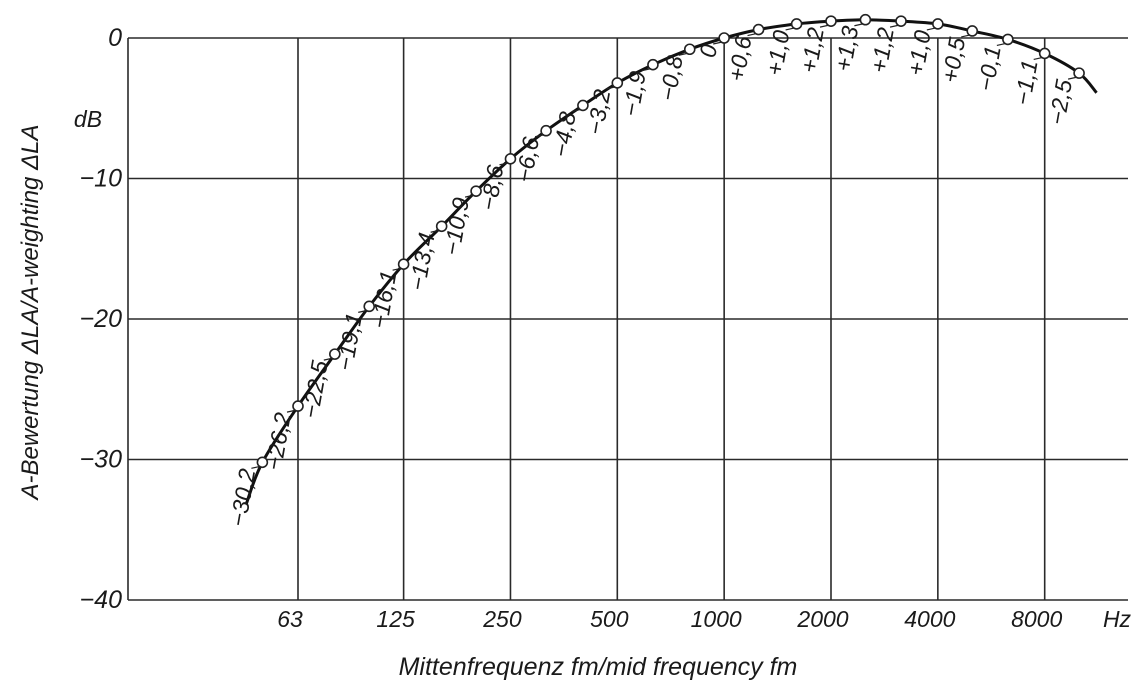 Image resolution: width=1137 pixels, height=688 pixels. Describe the element at coordinates (847, 48) in the screenshot. I see `data-label: +1,3` at that location.